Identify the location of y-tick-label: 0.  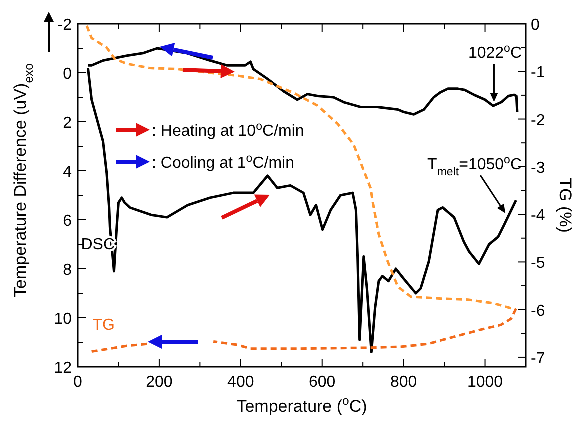
(67, 74).